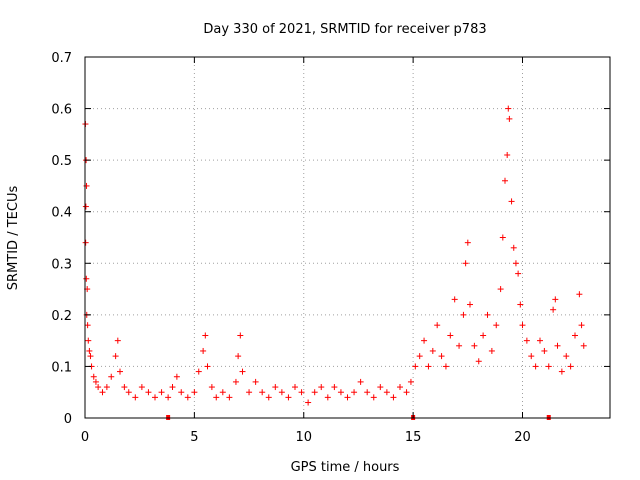 The height and width of the screenshot is (480, 640). What do you see at coordinates (61, 316) in the screenshot?
I see `y-tick-label: 0.2` at bounding box center [61, 316].